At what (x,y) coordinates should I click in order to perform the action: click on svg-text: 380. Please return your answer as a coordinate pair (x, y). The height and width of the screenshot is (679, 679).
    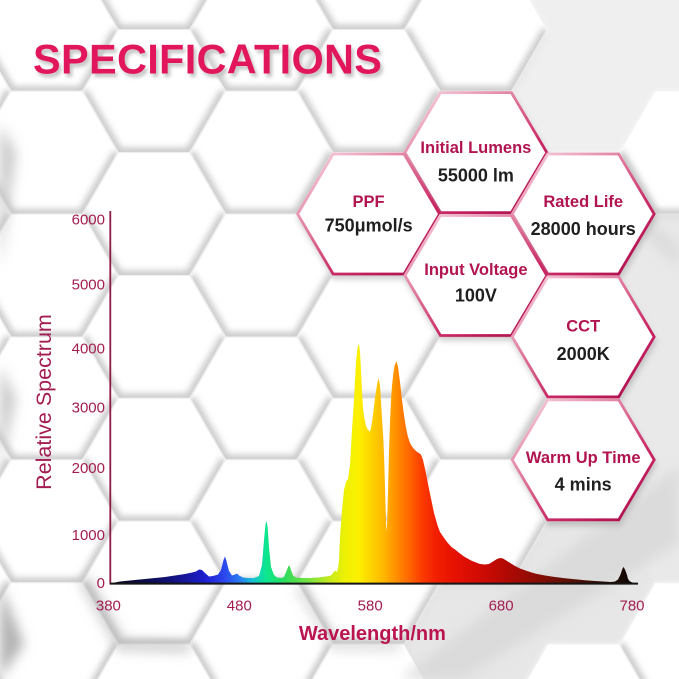
    Looking at the image, I should click on (108, 606).